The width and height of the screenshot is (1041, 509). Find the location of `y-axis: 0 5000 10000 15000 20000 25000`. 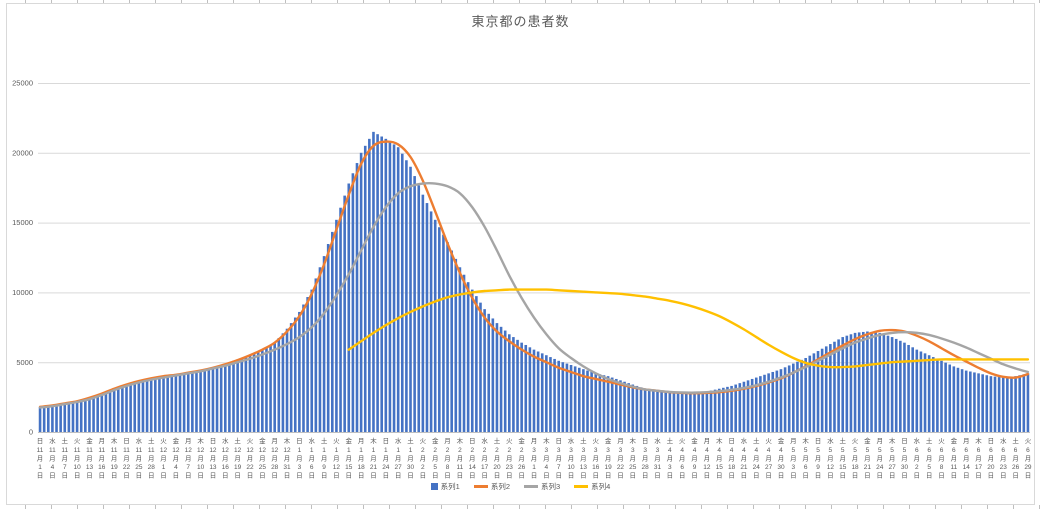

y-axis: 0 5000 10000 15000 20000 25000 is located at coordinates (22, 258).